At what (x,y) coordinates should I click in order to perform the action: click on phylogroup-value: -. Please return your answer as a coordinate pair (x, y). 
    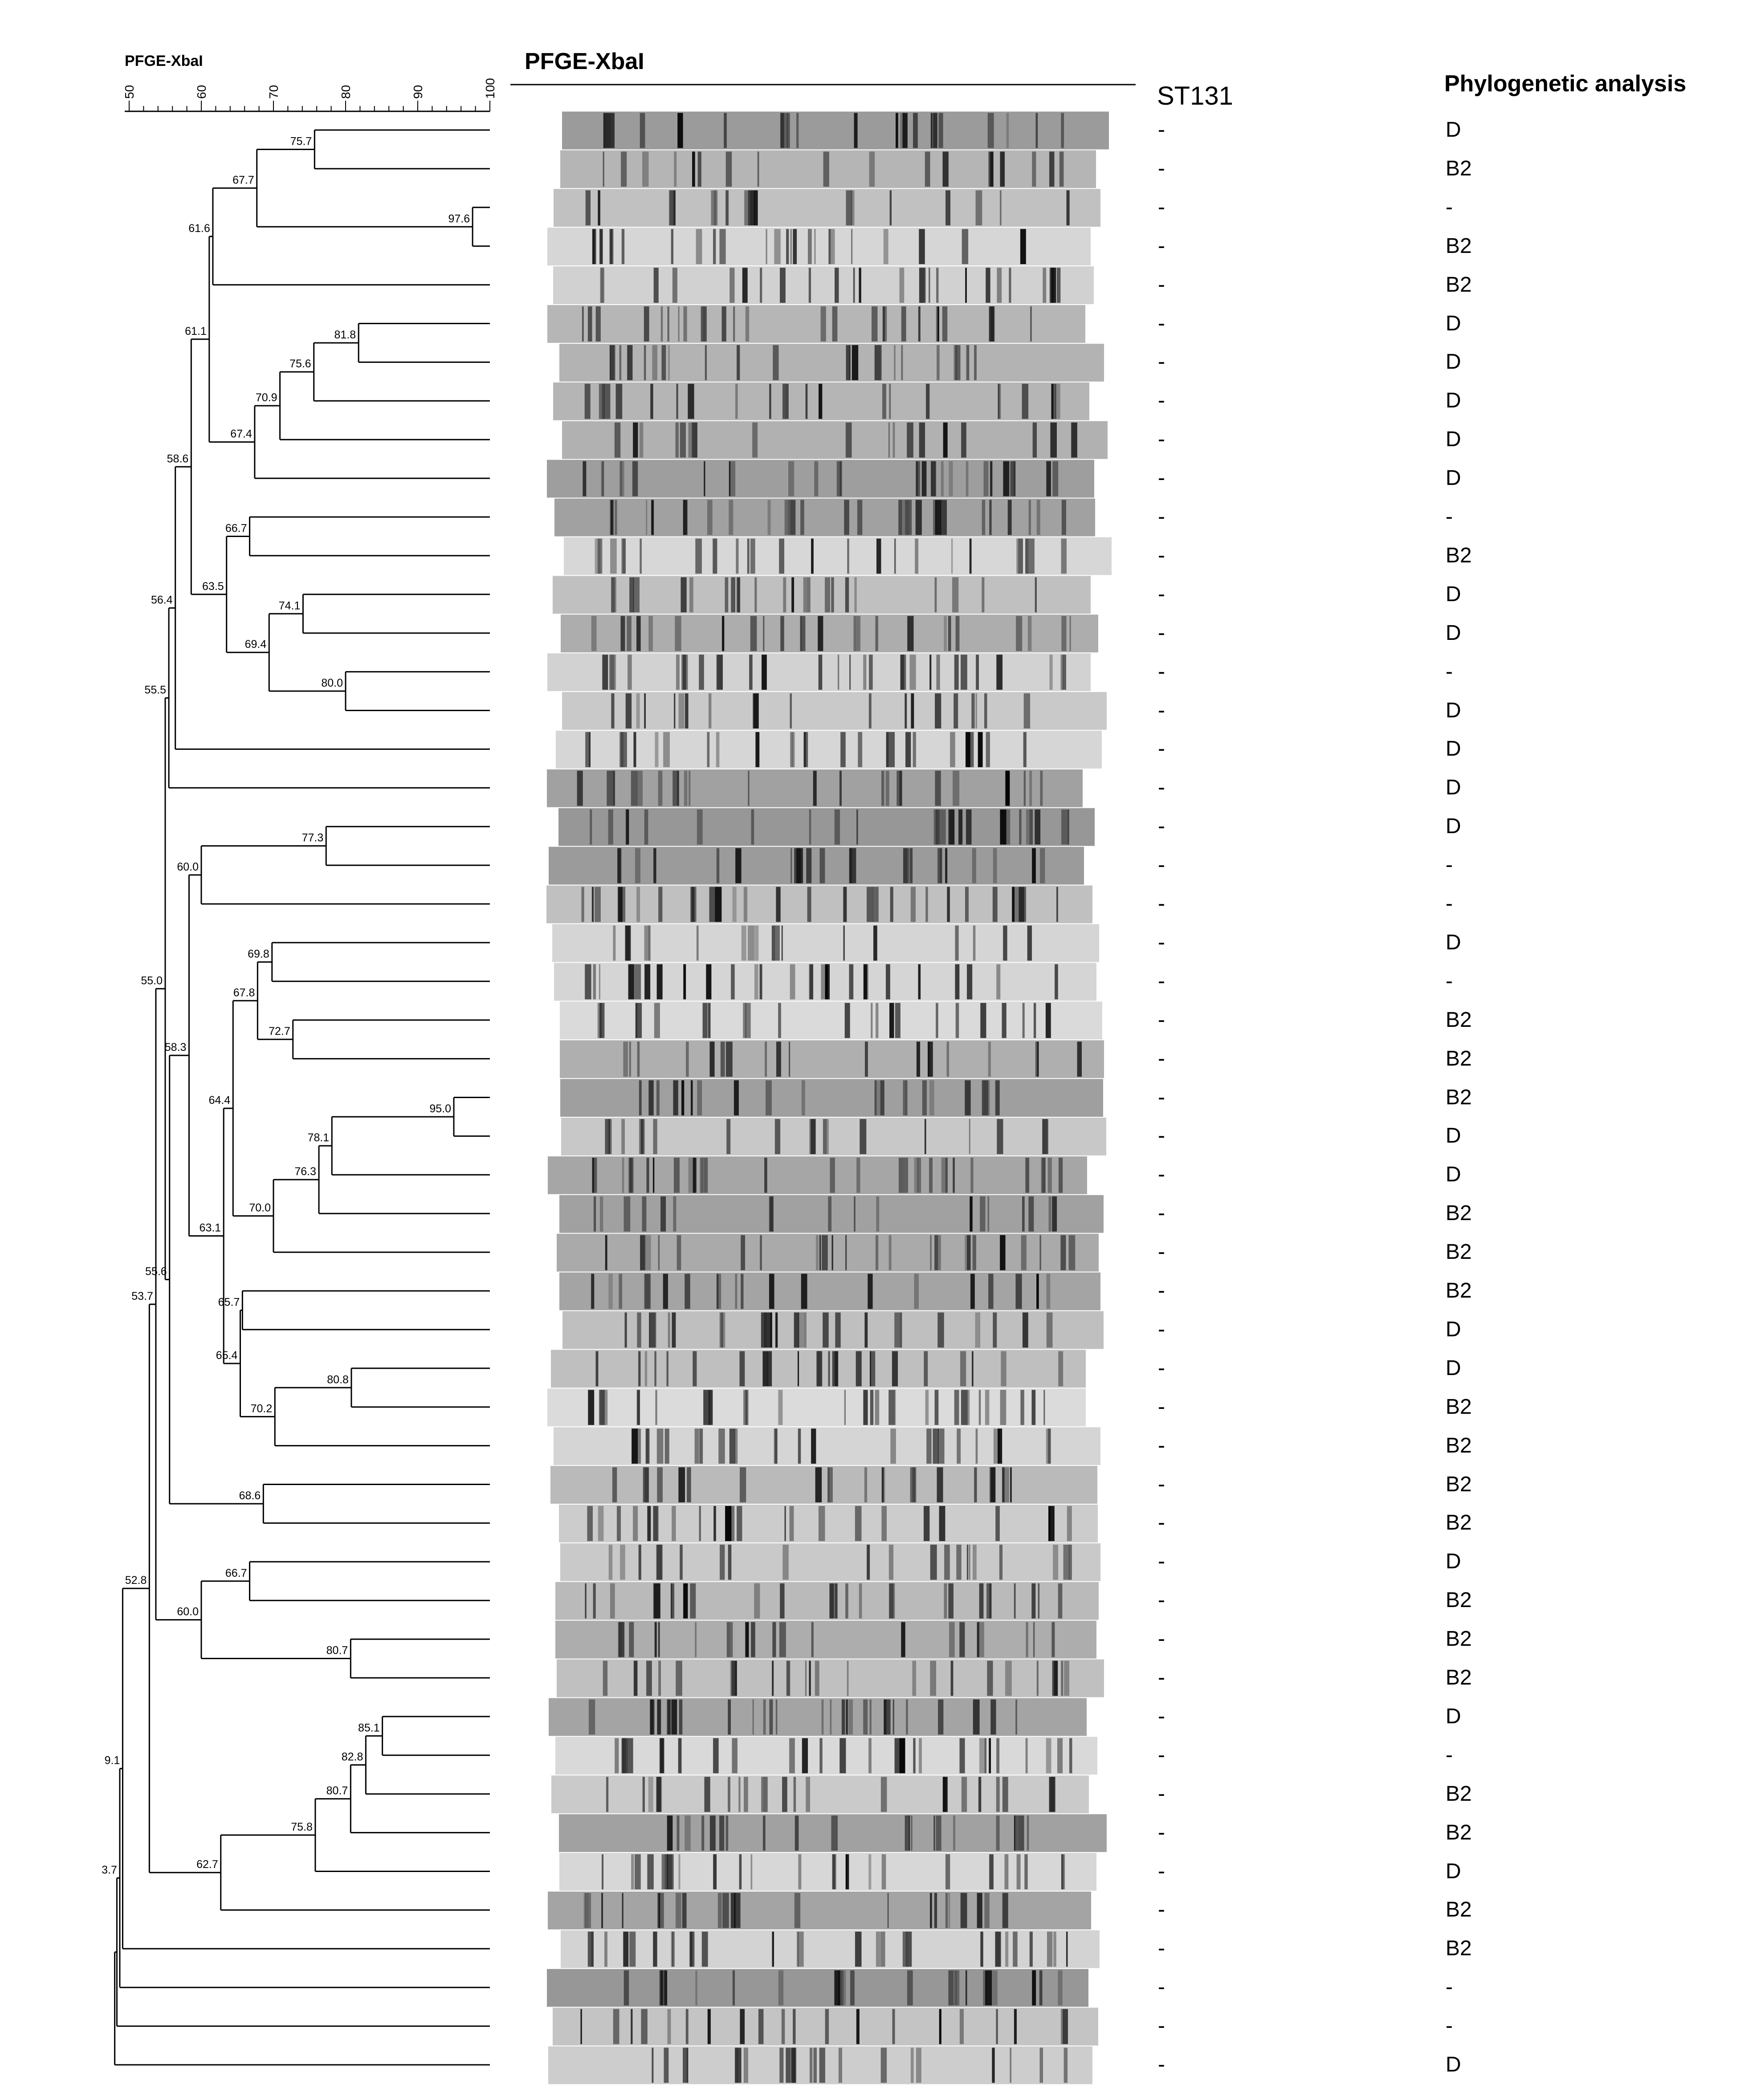
    Looking at the image, I should click on (1450, 1755).